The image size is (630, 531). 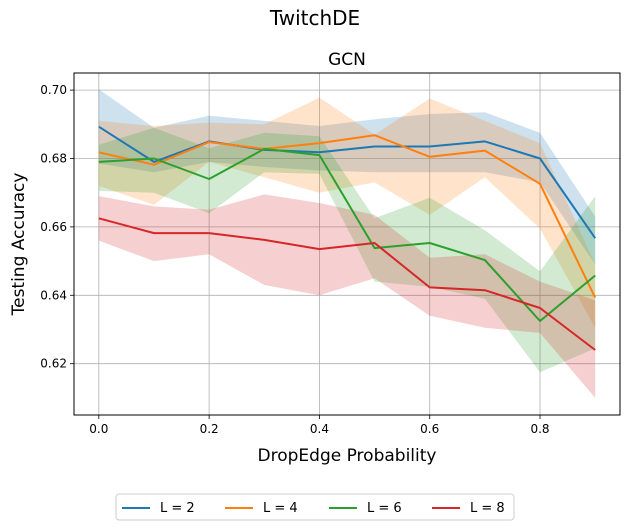 What do you see at coordinates (347, 60) in the screenshot?
I see `chart-title: GCN` at bounding box center [347, 60].